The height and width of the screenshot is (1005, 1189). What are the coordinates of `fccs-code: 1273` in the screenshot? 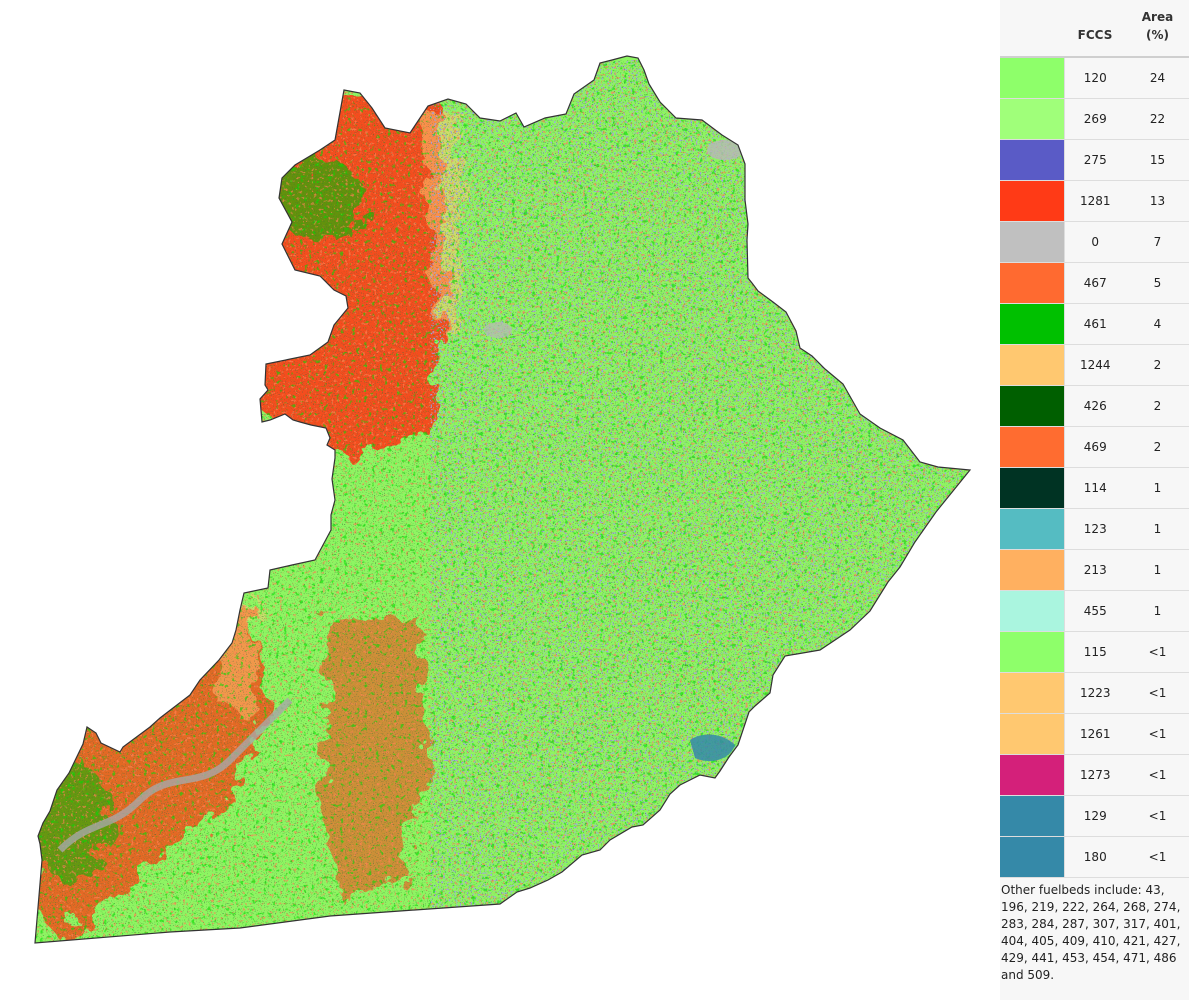 It's located at (1095, 775).